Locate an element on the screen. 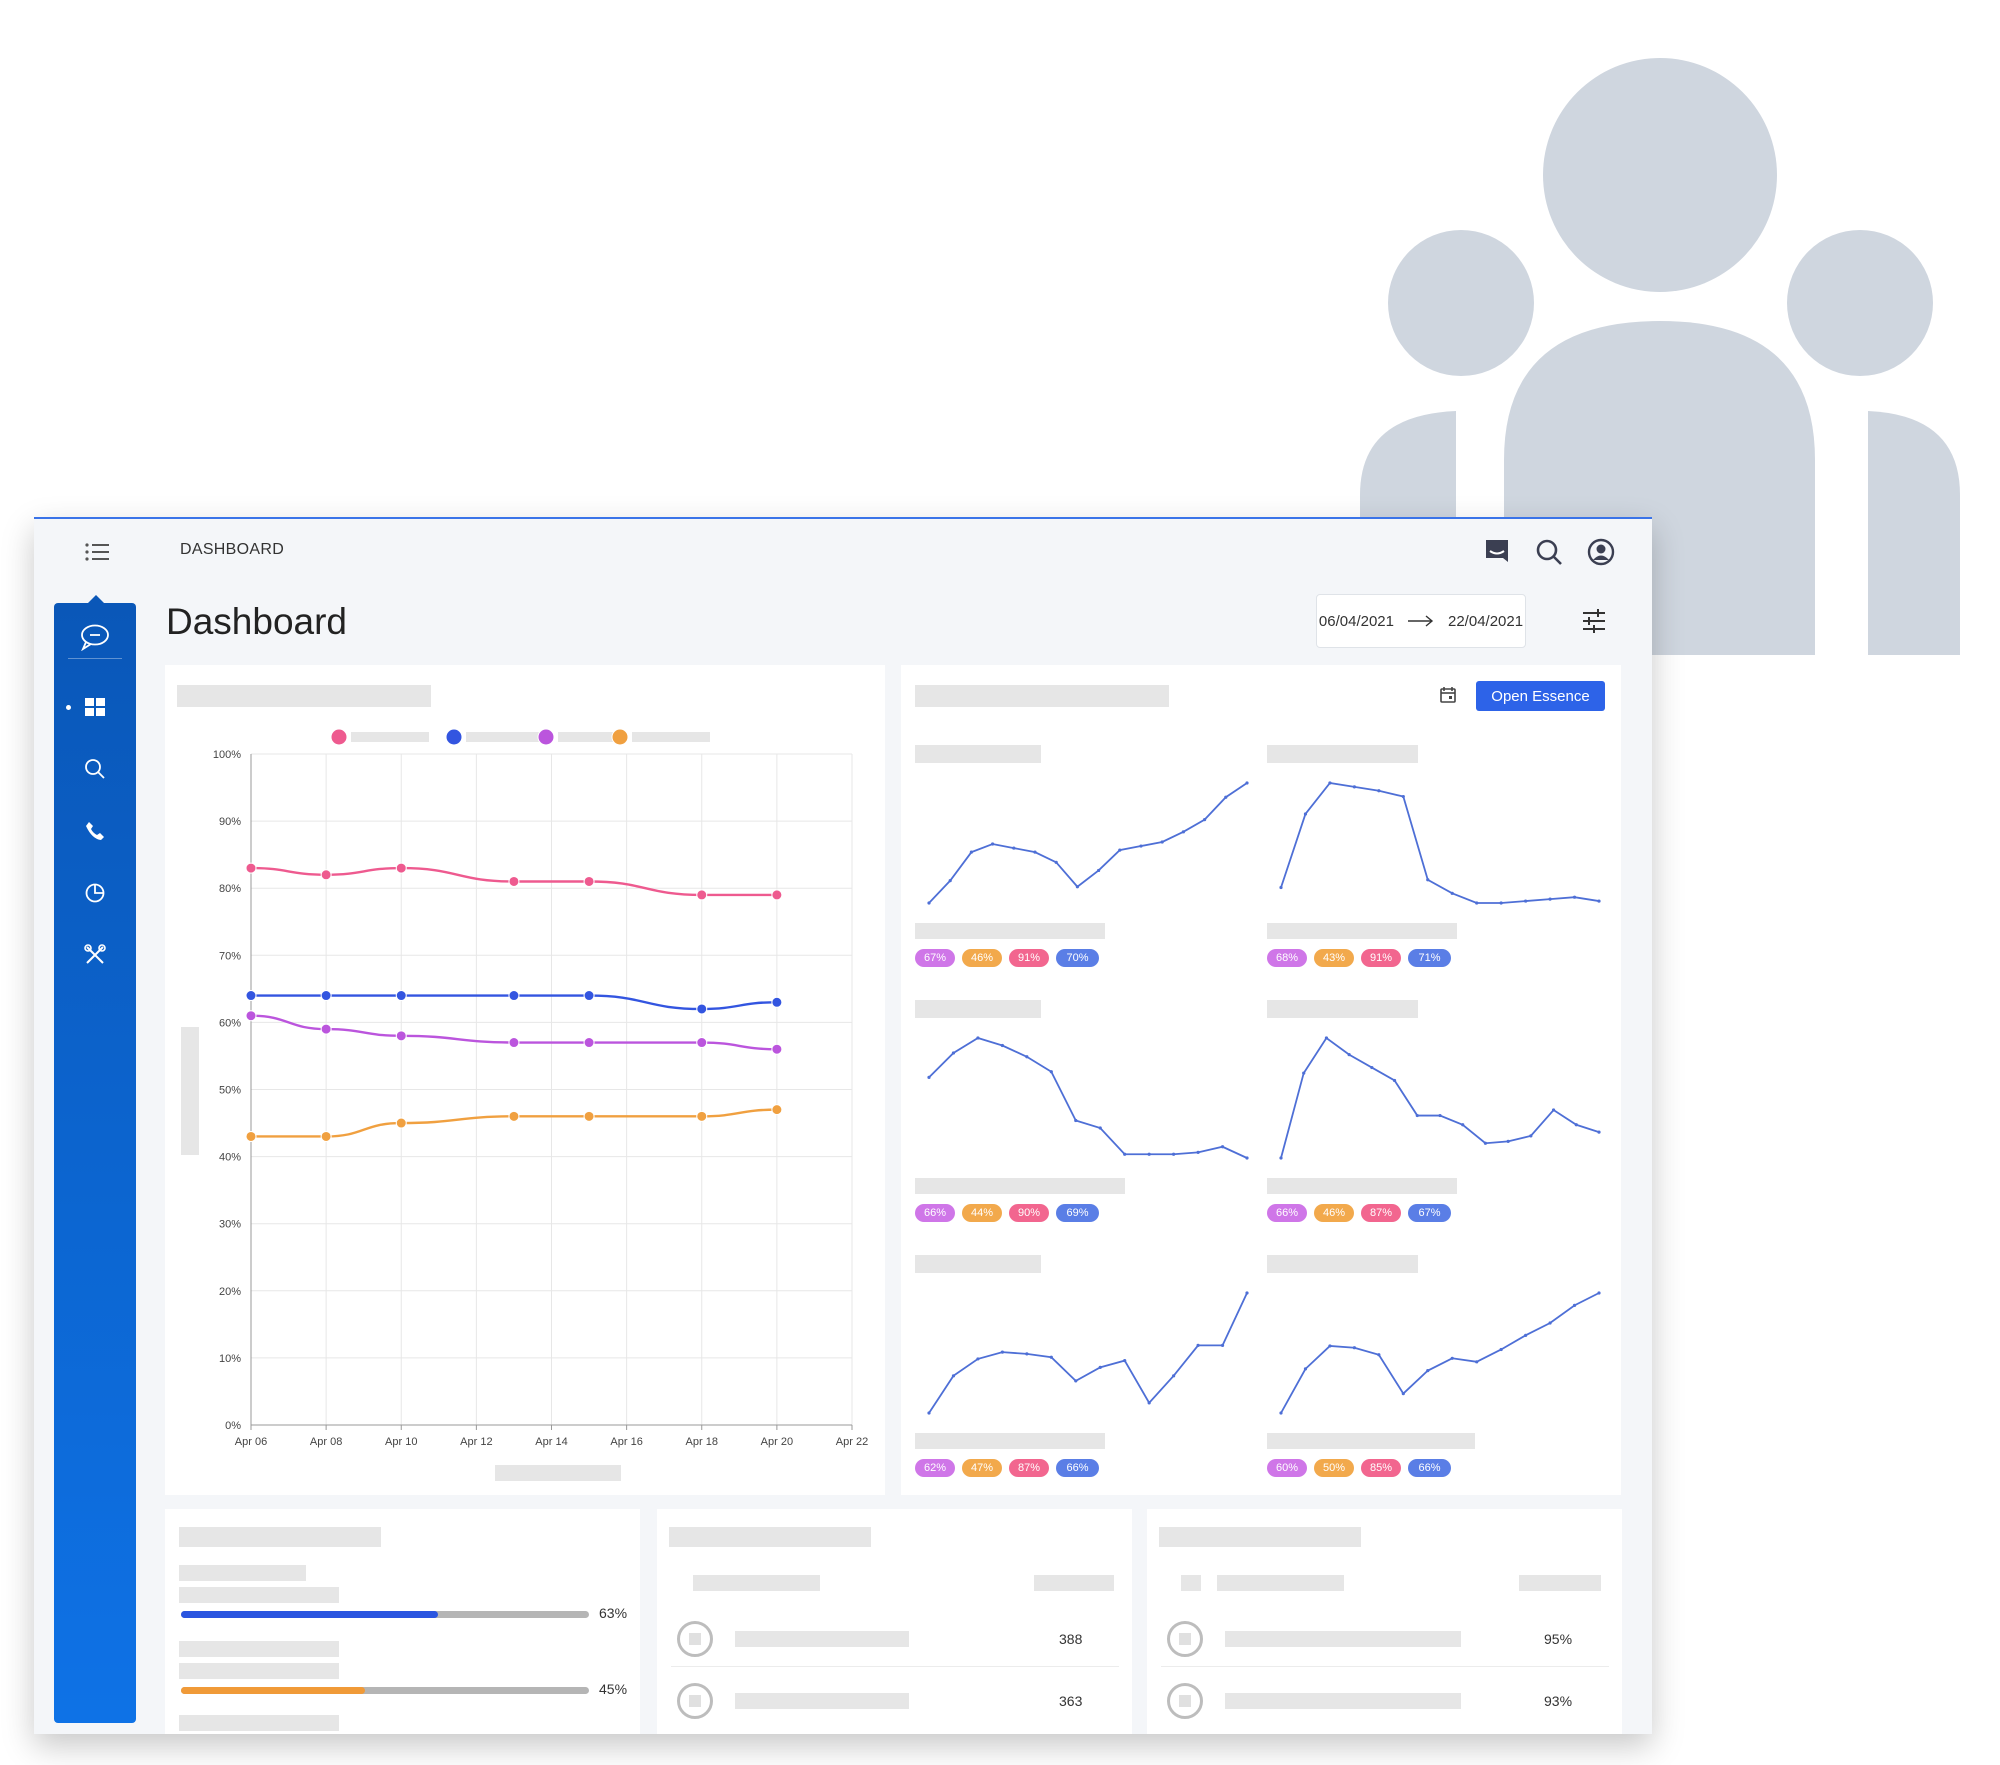 The width and height of the screenshot is (2000, 1765). sidebar-item-search is located at coordinates (95, 769).